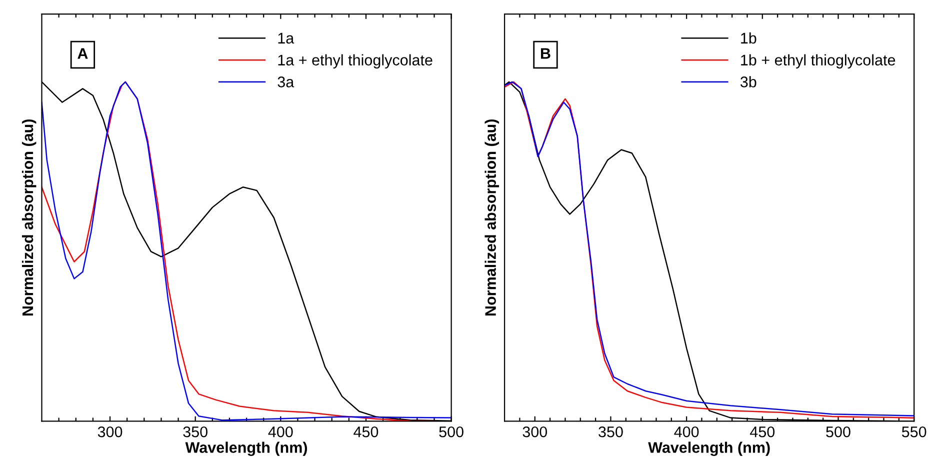 This screenshot has width=928, height=468. Describe the element at coordinates (83, 53) in the screenshot. I see `text: A` at that location.